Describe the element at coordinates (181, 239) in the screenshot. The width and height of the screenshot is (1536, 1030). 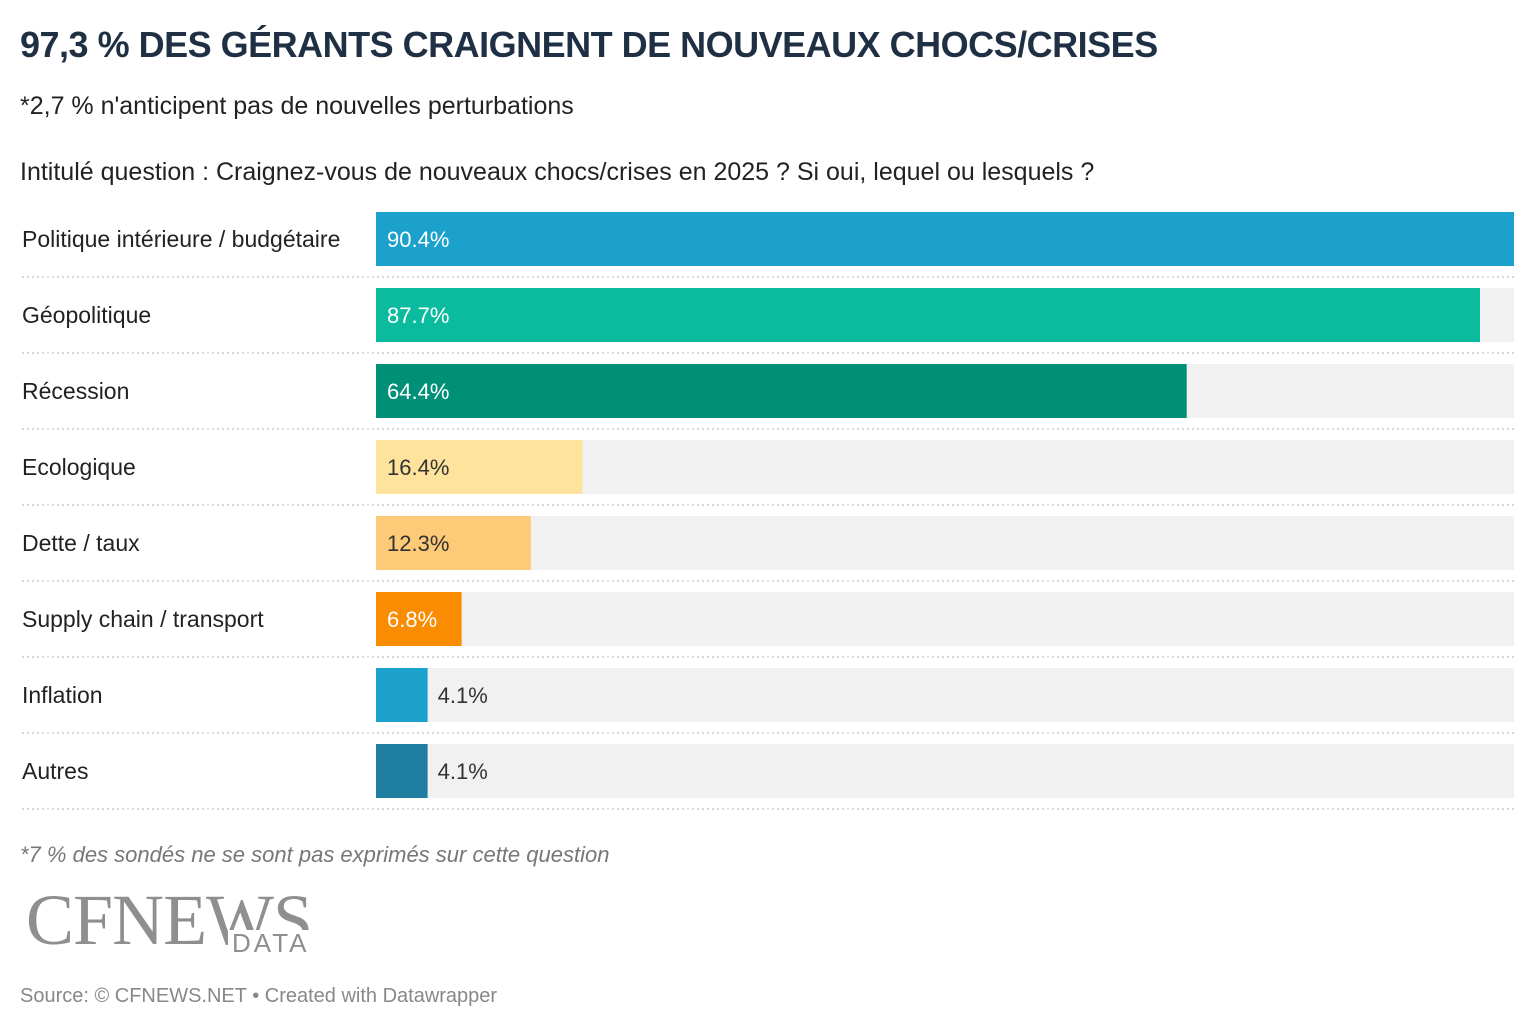
I see `category-label: Politique intérieure / budgétaire` at that location.